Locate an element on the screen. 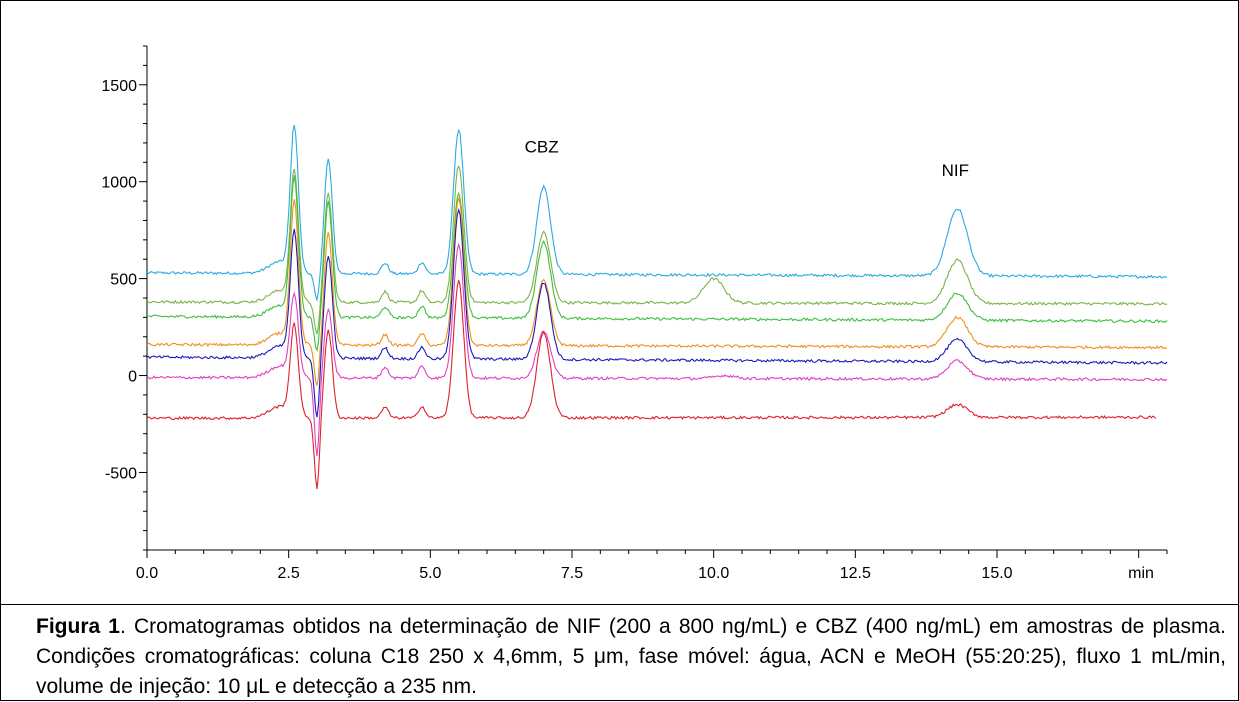 The image size is (1239, 702). peak-annotation: CBZ is located at coordinates (542, 147).